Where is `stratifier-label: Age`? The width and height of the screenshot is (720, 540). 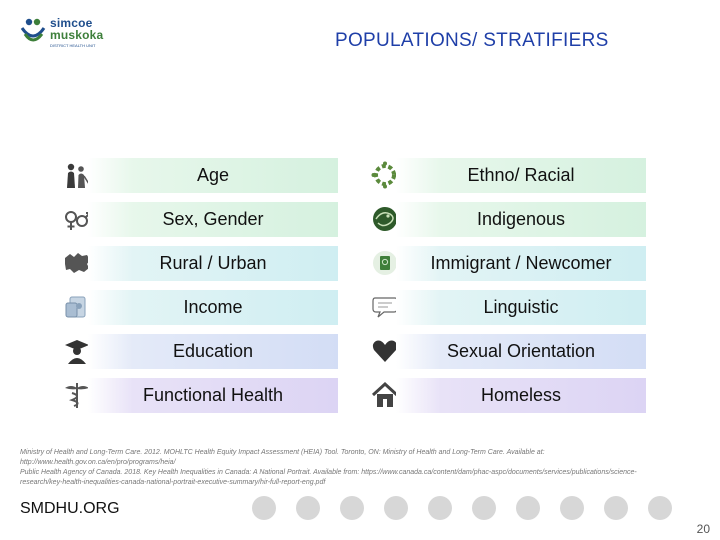
stratifier-label: Age is located at coordinates (213, 175).